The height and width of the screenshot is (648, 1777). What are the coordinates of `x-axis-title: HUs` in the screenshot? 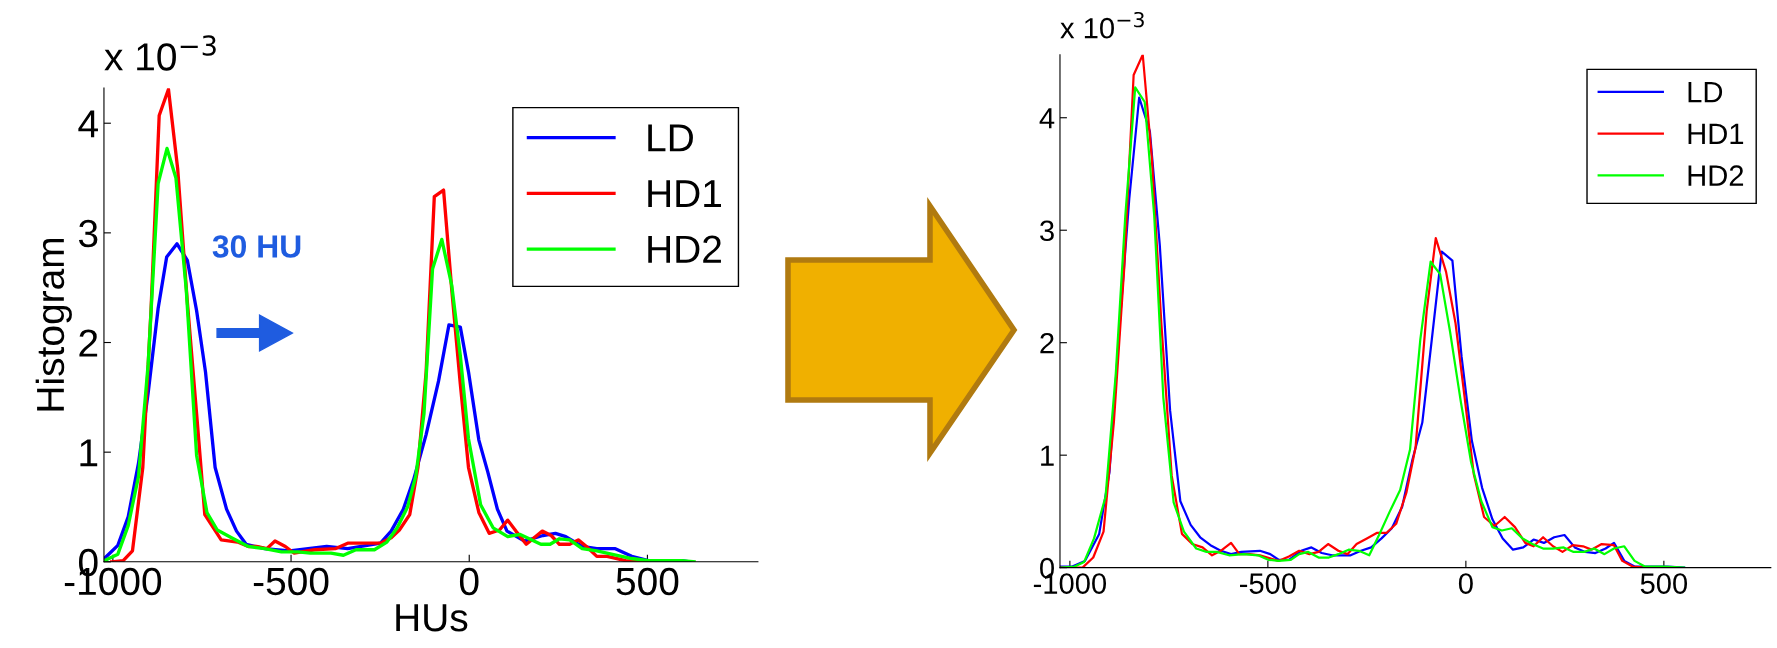 It's located at (432, 618).